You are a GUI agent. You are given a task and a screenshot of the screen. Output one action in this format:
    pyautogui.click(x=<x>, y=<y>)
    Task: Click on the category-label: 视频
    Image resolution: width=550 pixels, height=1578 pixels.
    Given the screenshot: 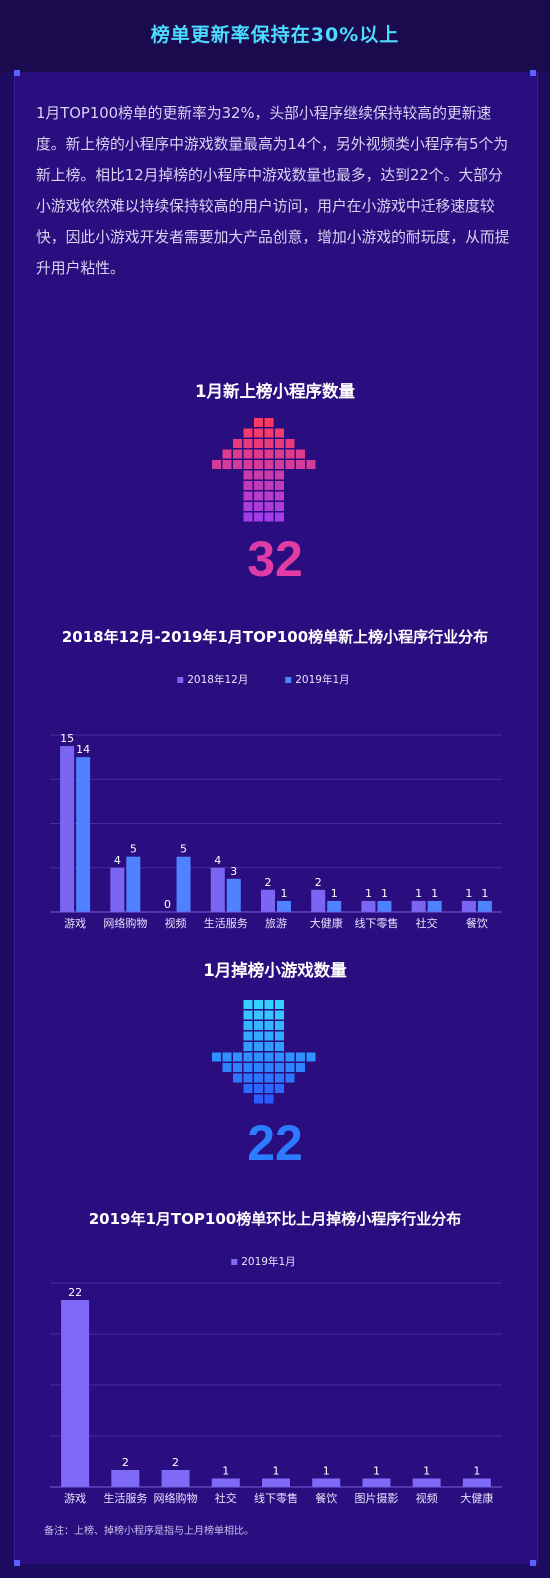 What is the action you would take?
    pyautogui.click(x=427, y=1498)
    